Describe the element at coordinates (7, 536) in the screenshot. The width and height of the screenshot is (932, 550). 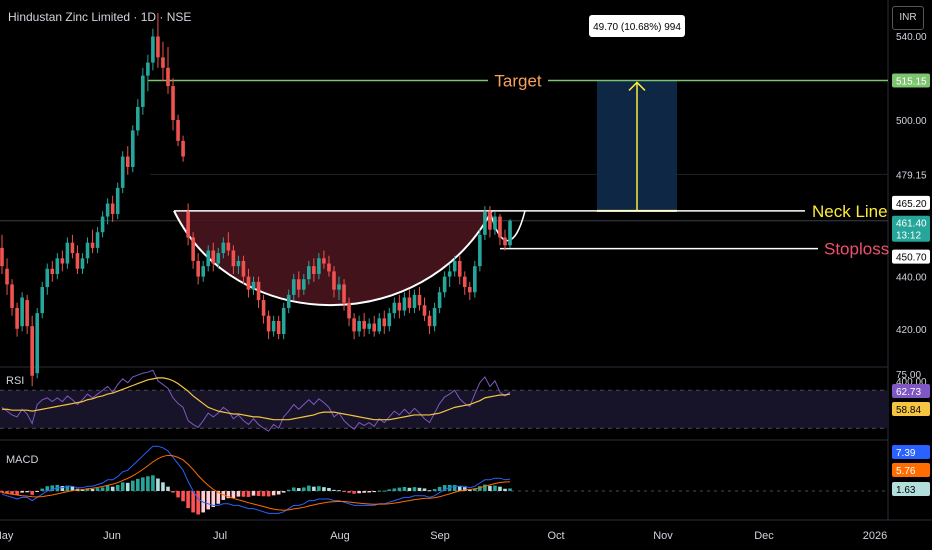
I see `x-tick-label: May` at that location.